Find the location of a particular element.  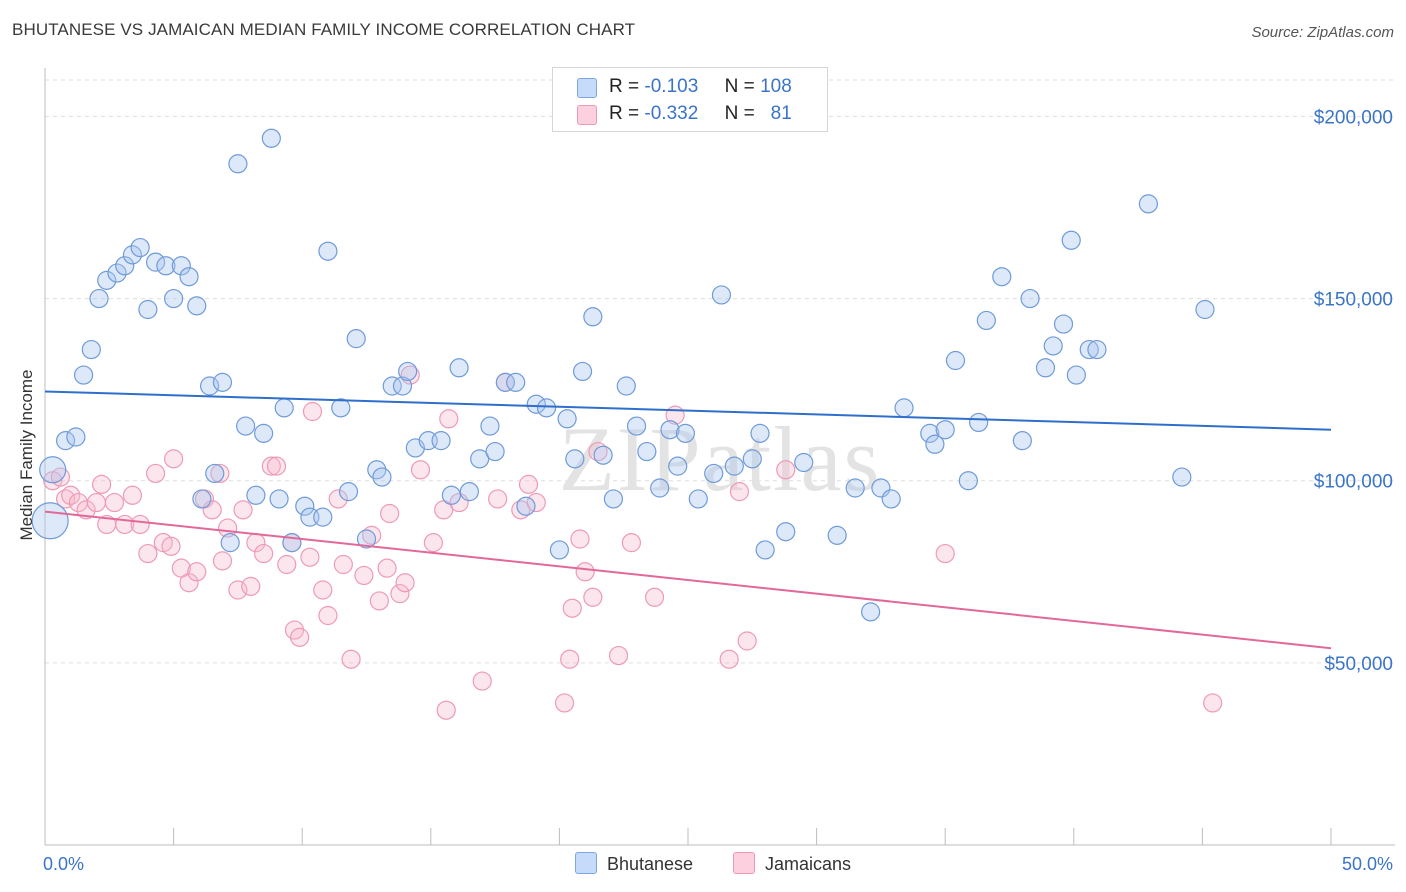

y-tick-label: $150,000 is located at coordinates (1353, 300).